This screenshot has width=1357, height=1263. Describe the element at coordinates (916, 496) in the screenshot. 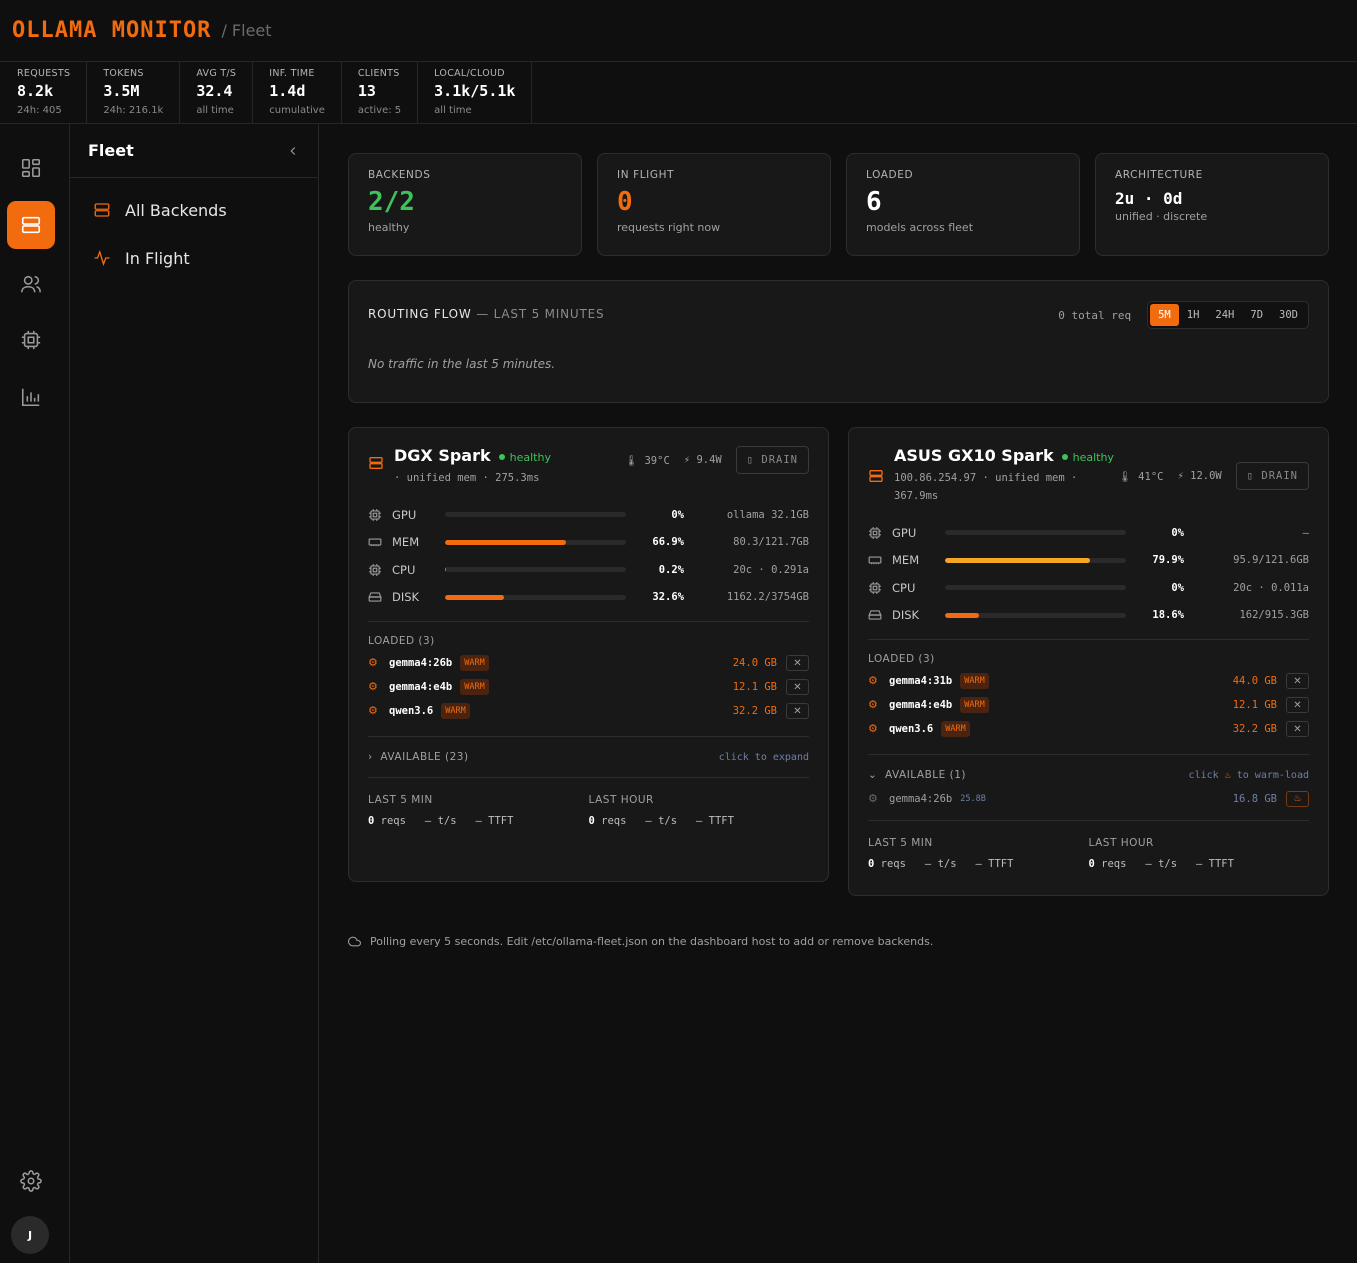

I see `backend-meta-line2: 367.9ms` at that location.